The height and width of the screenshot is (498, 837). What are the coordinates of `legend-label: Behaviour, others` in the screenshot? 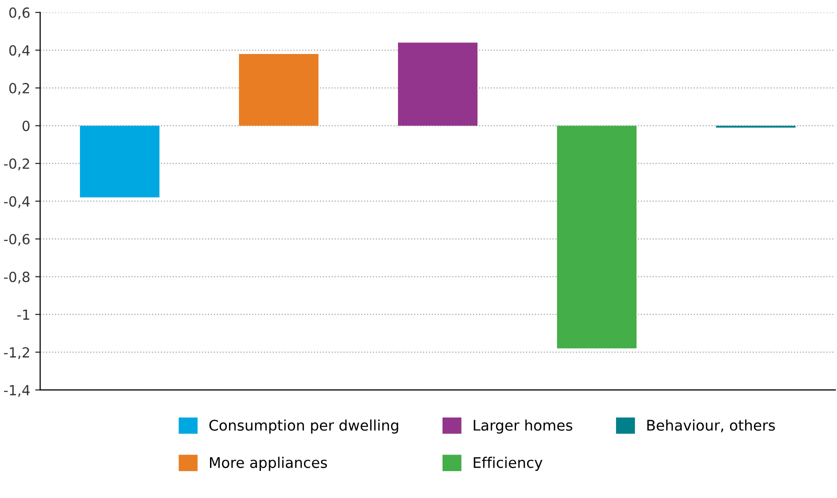 It's located at (711, 425).